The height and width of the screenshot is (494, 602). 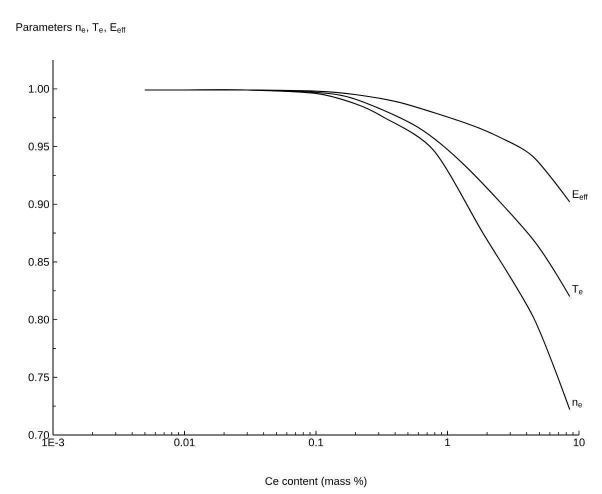 I want to click on x-tick-label: 0.1, so click(x=316, y=442).